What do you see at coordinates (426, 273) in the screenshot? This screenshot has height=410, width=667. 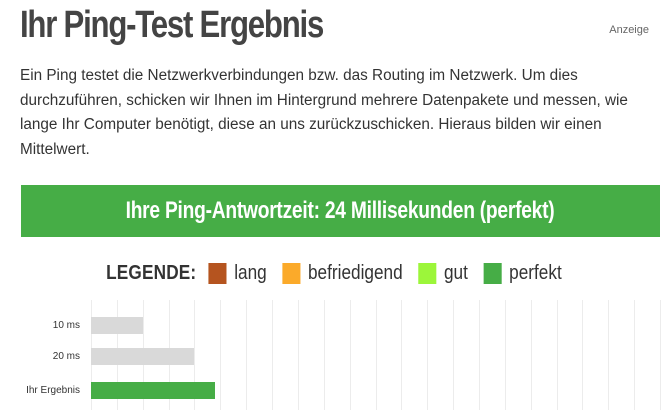 I see `legend-swatch-gut` at bounding box center [426, 273].